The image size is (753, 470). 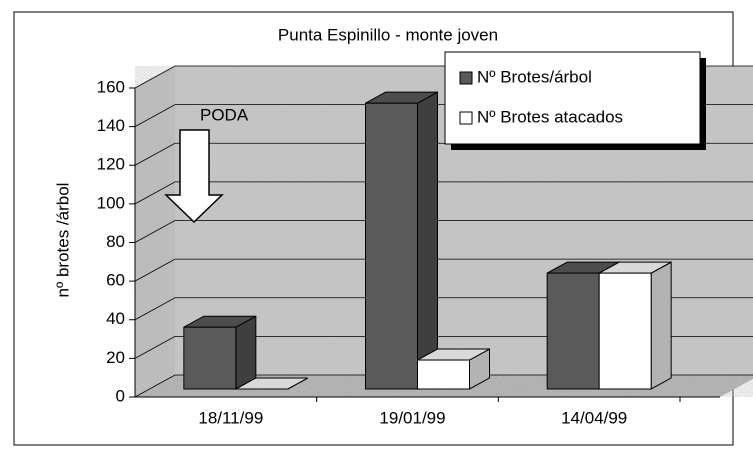 I want to click on legend, so click(x=572, y=98).